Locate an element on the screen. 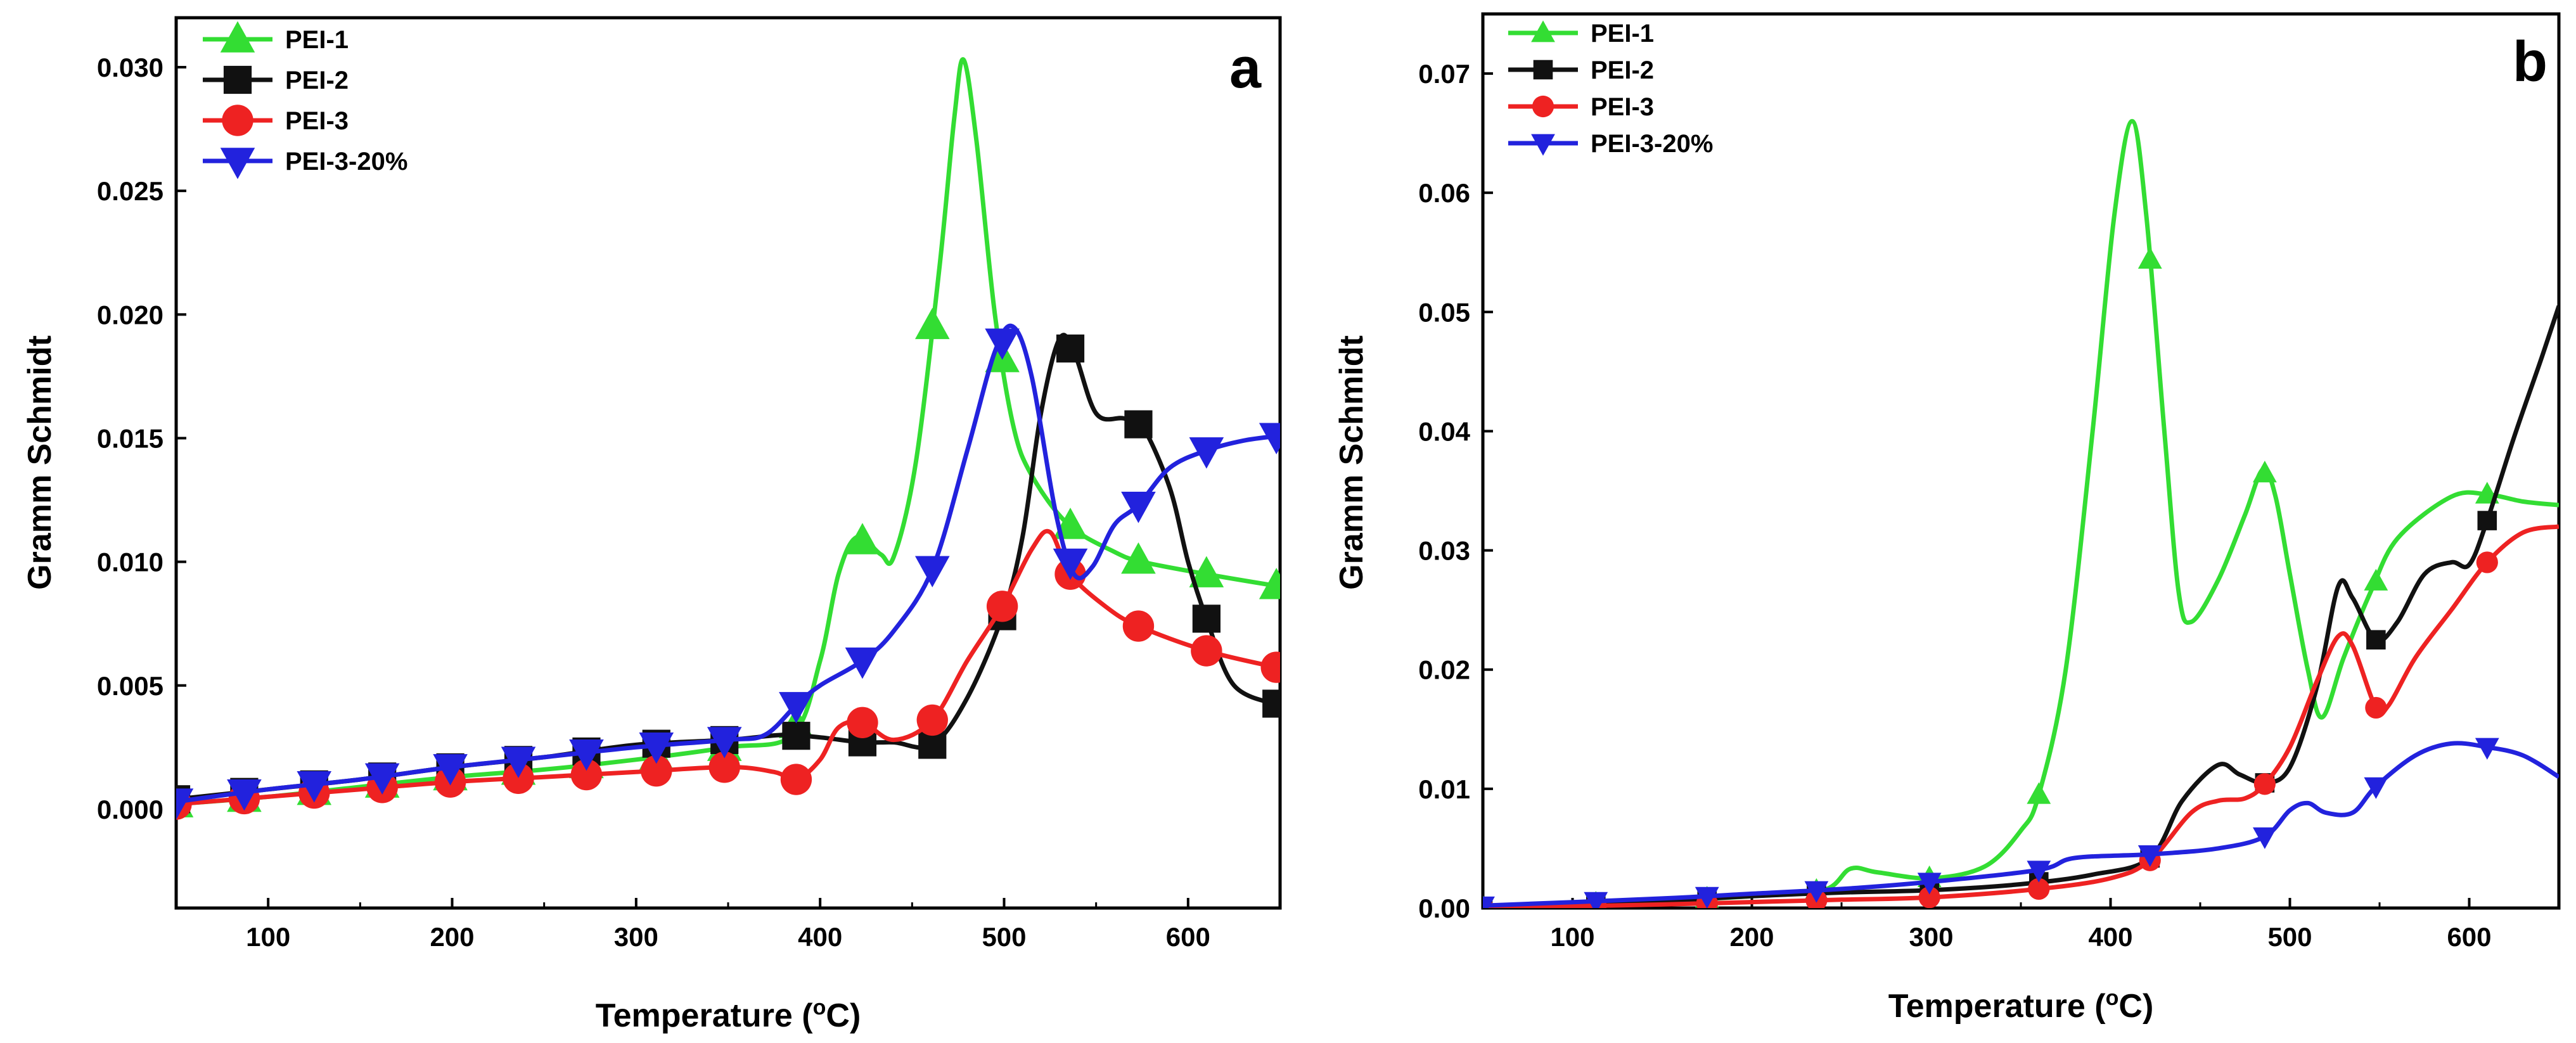 Image resolution: width=2576 pixels, height=1043 pixels. series-PEI-3-20% is located at coordinates (2021, 823).